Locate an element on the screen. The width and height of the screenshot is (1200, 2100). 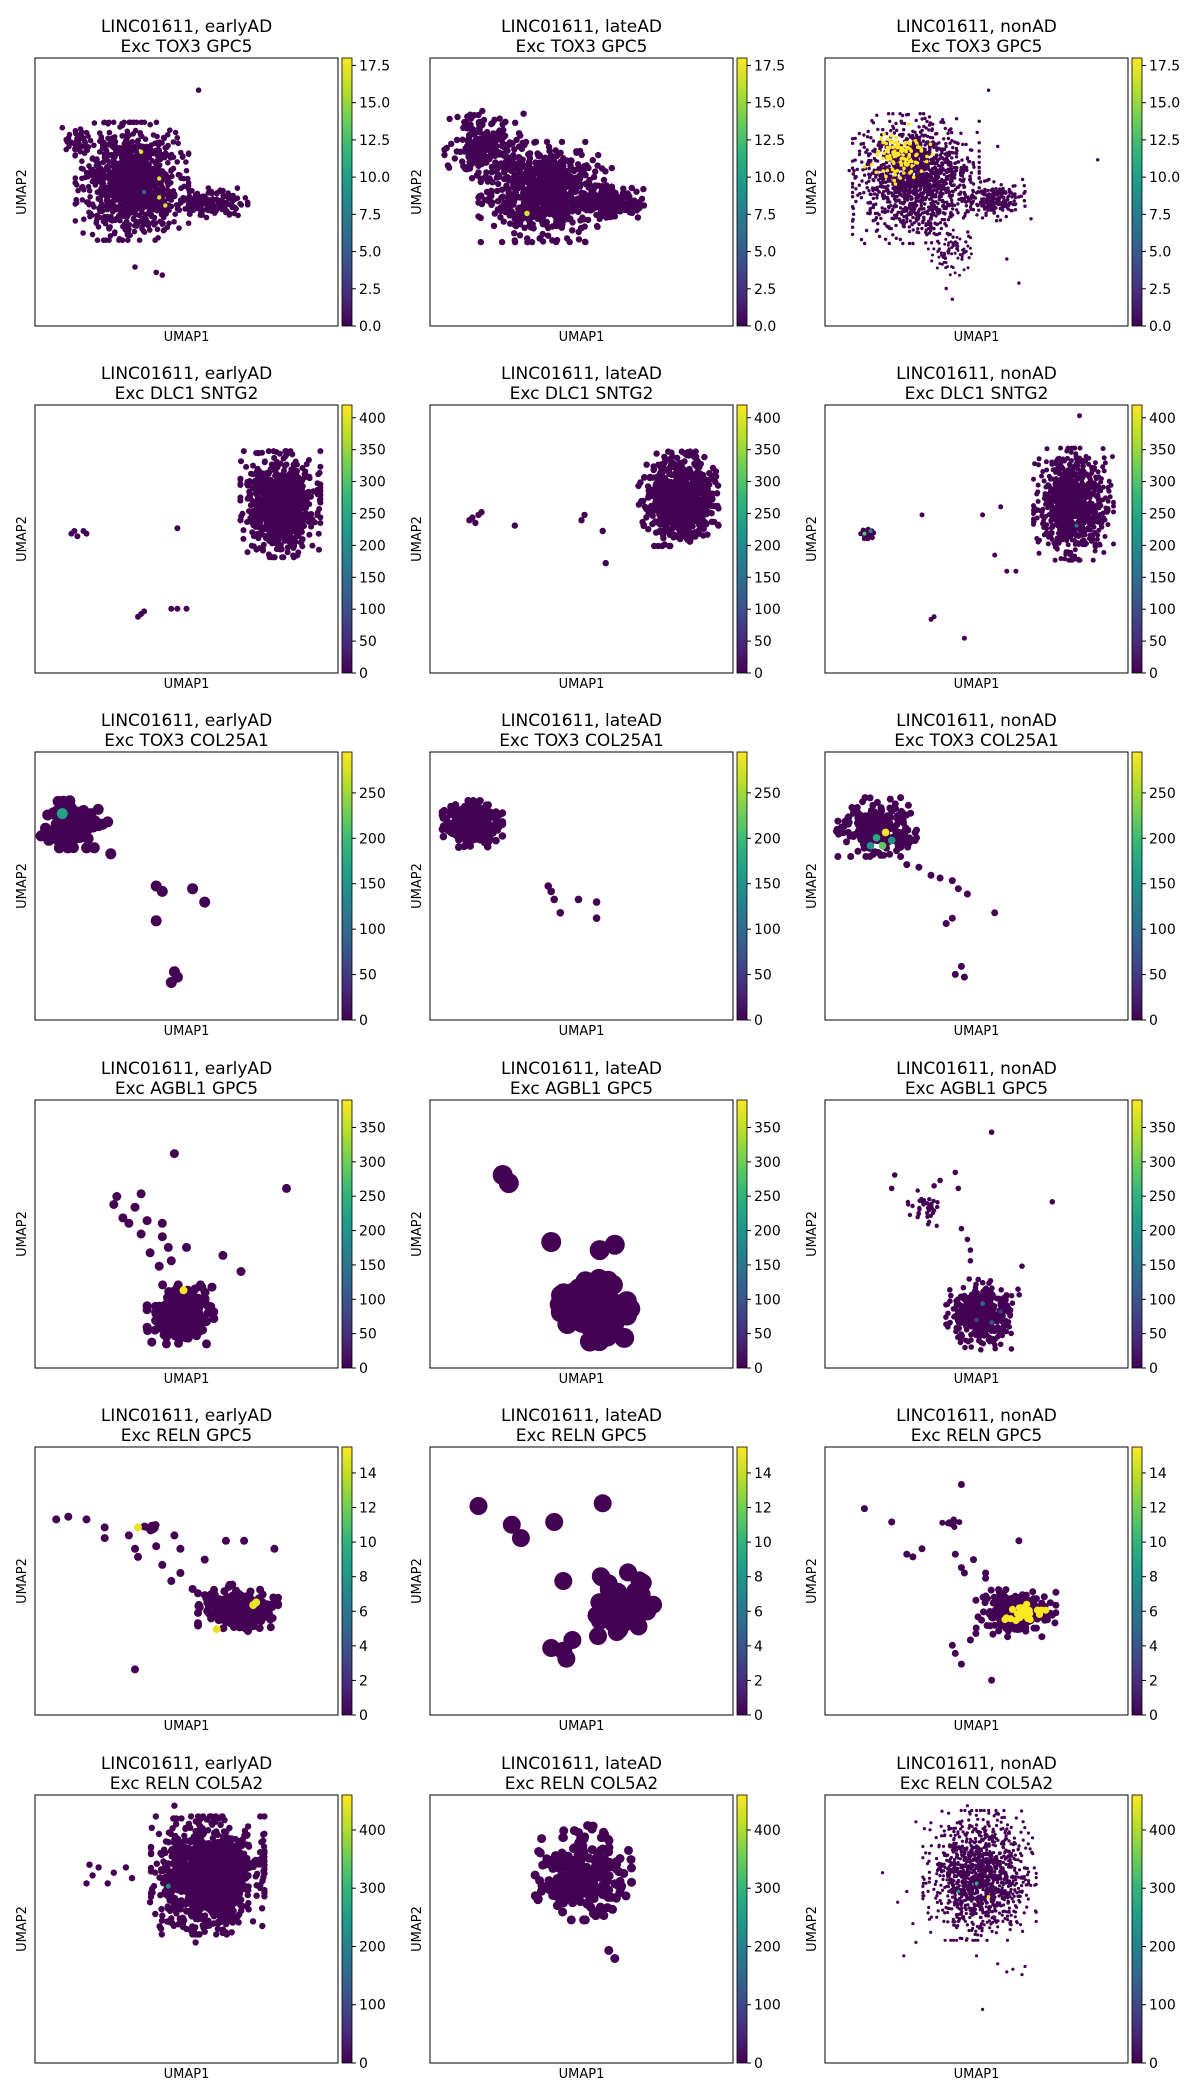
colorbar-tick-label: 2.5 is located at coordinates (370, 290).